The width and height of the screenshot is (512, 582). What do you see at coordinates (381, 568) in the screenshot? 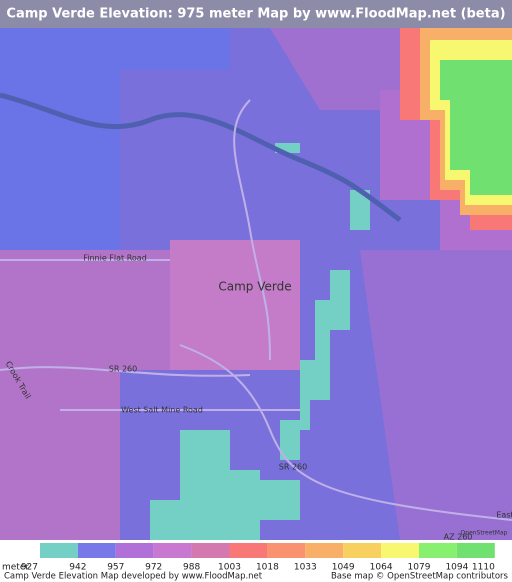
I see `legend-tick: 1064` at bounding box center [381, 568].